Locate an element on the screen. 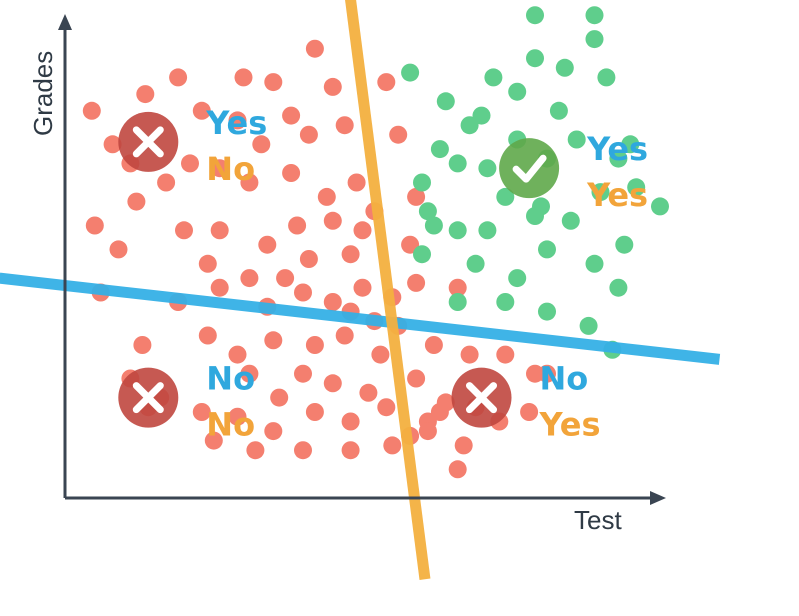 The height and width of the screenshot is (616, 799). x-axis-label: Test is located at coordinates (598, 520).